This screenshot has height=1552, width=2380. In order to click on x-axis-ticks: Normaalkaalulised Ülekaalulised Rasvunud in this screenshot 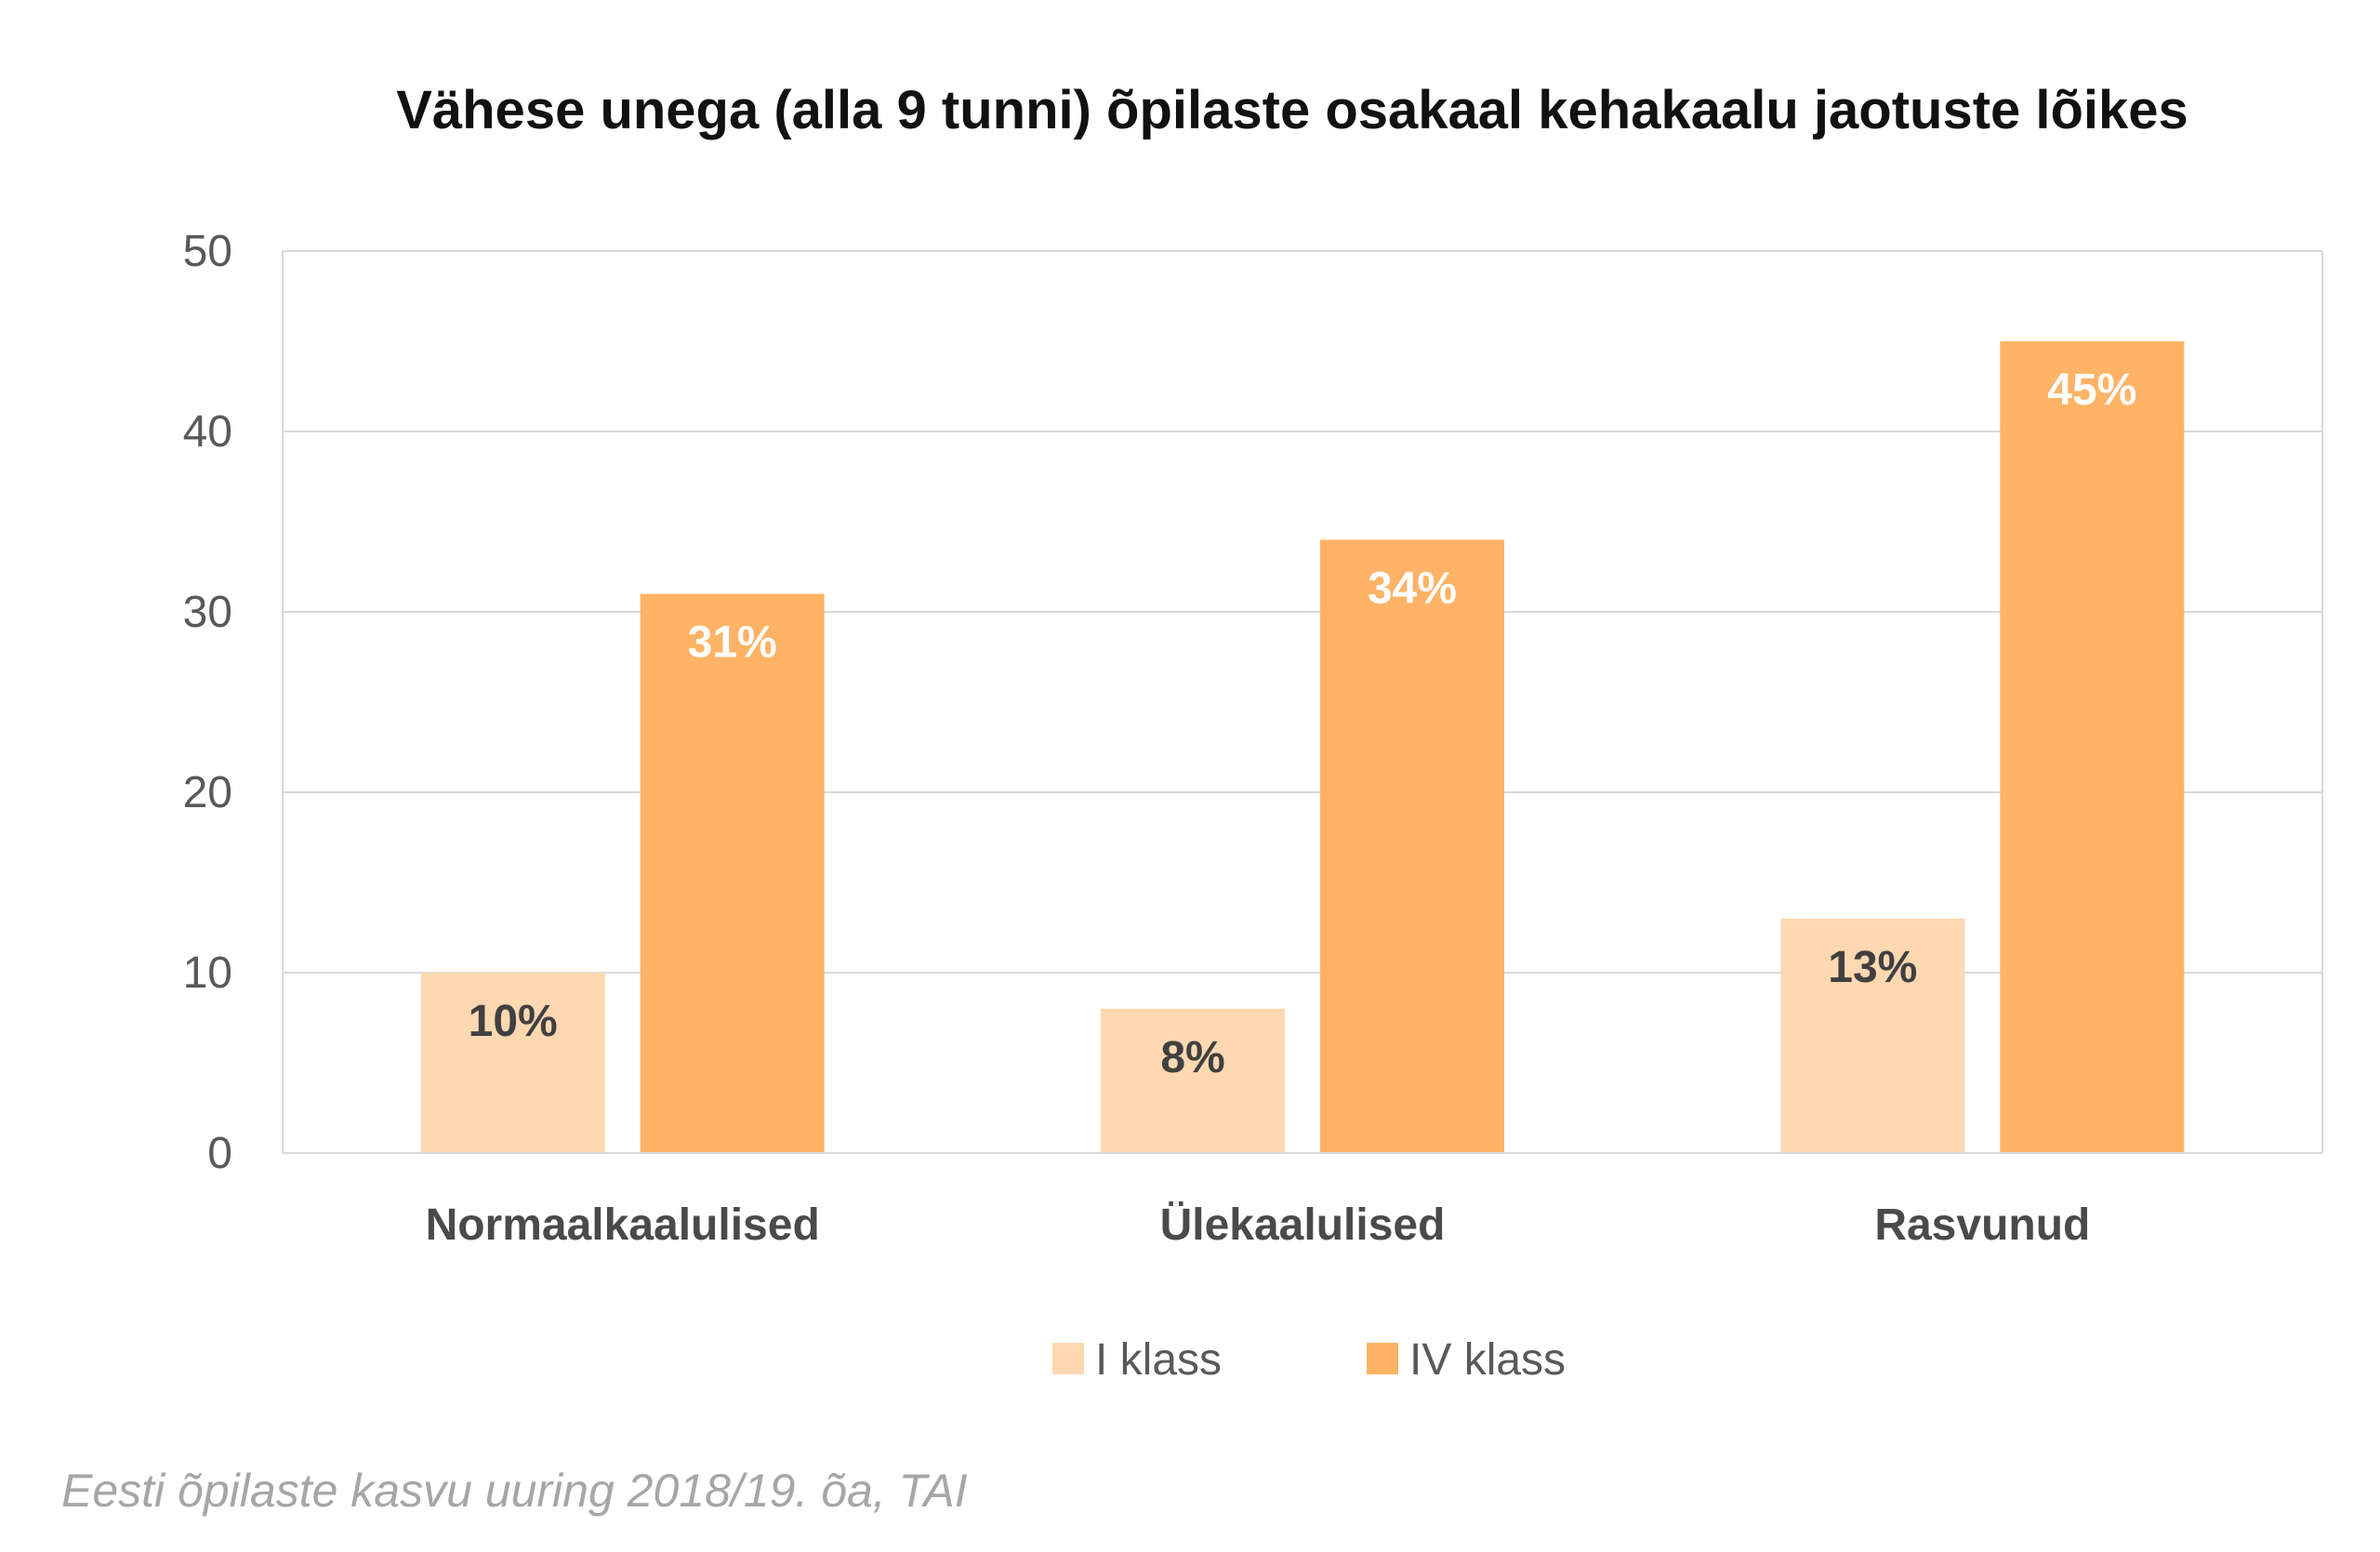, I will do `click(1258, 1225)`.